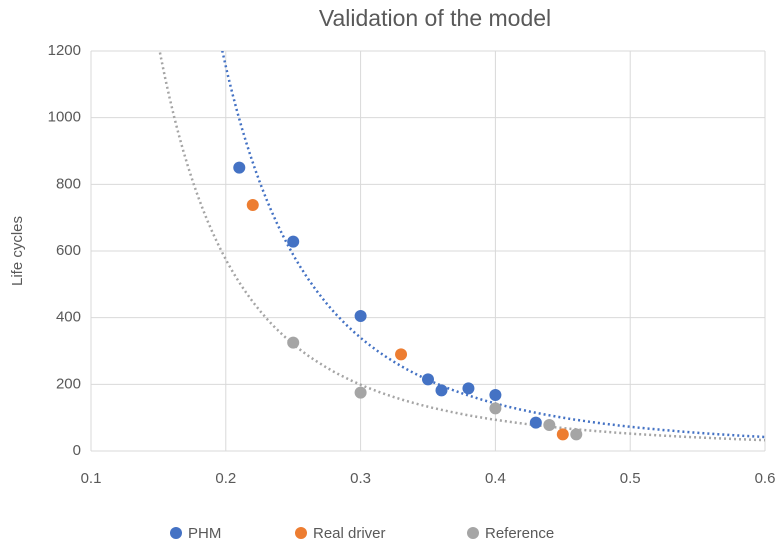 The image size is (781, 545). I want to click on legend-item: Reference, so click(510, 533).